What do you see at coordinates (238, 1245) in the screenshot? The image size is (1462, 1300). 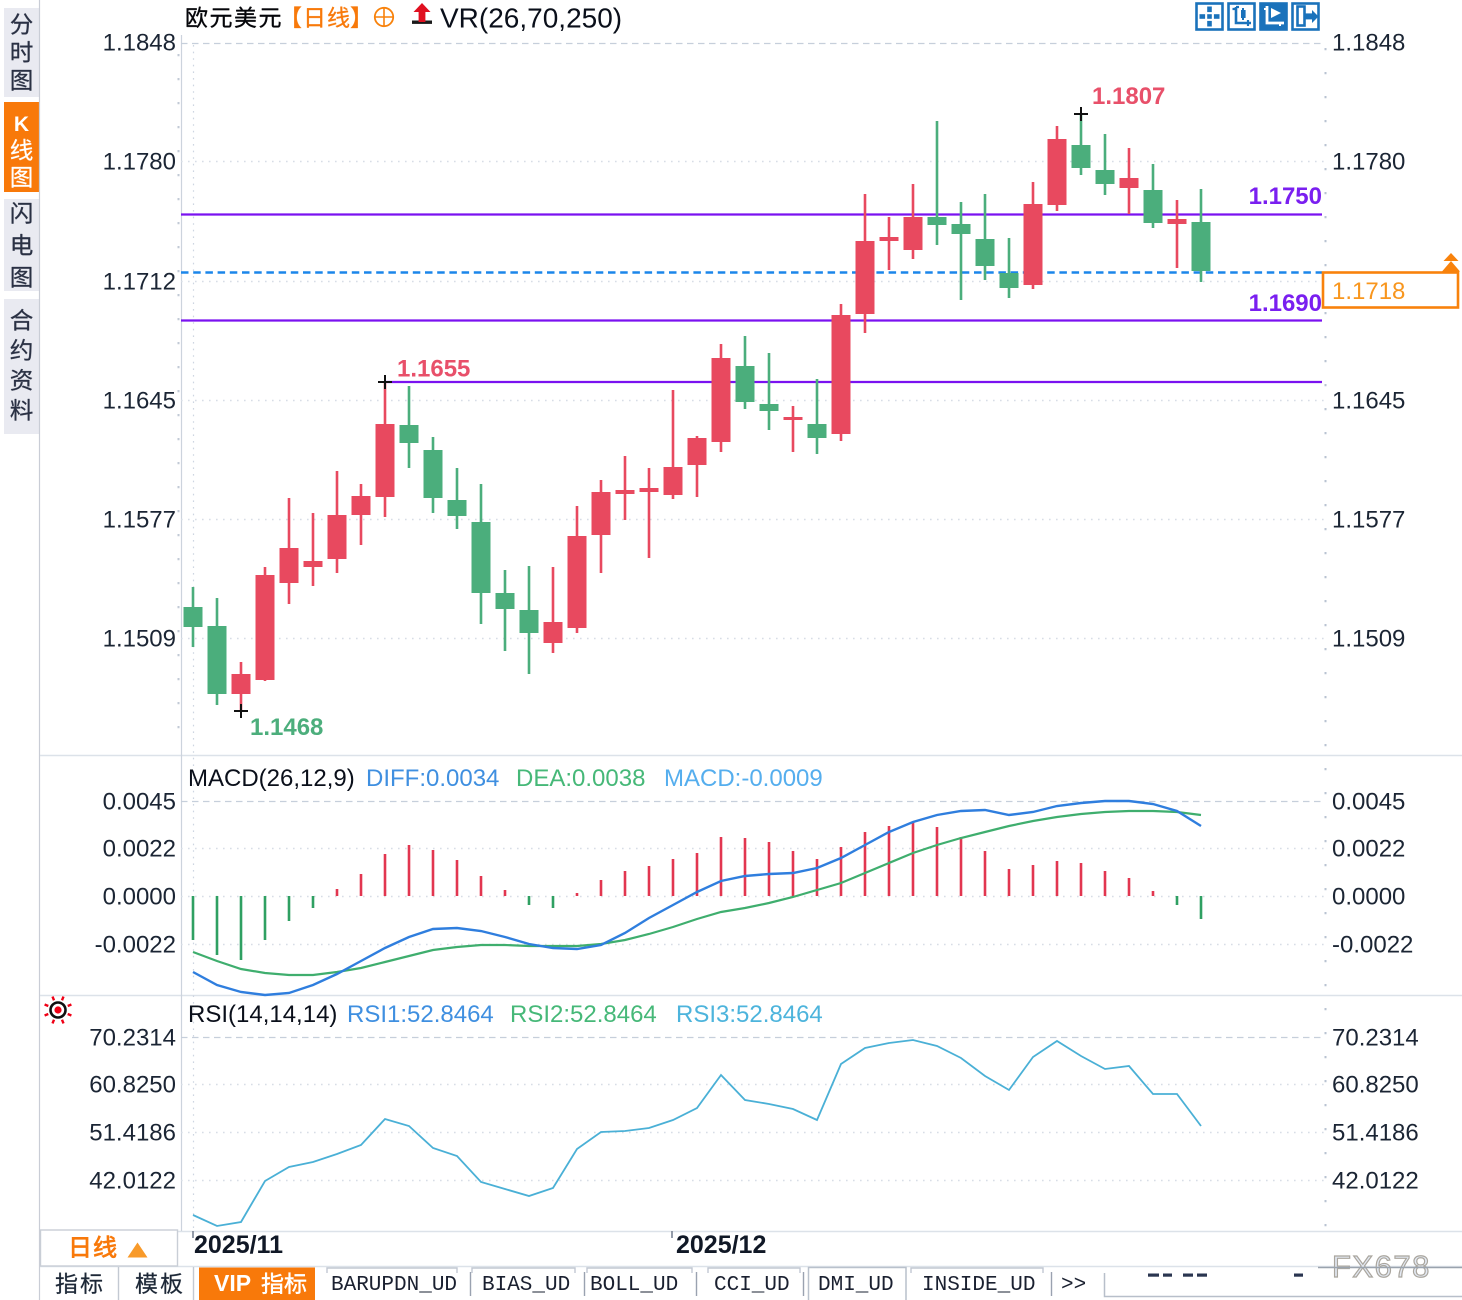 I see `svg-text: 2025/11` at bounding box center [238, 1245].